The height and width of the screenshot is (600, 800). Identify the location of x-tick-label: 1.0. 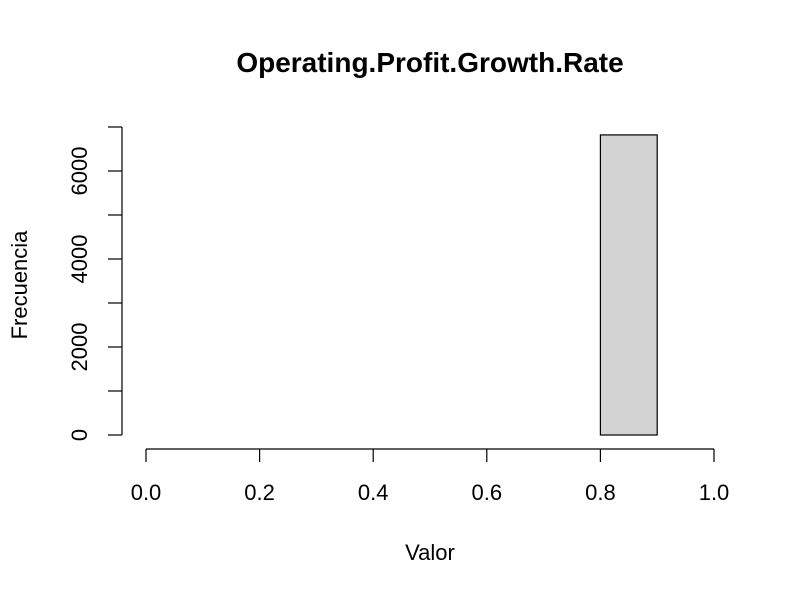
(714, 492).